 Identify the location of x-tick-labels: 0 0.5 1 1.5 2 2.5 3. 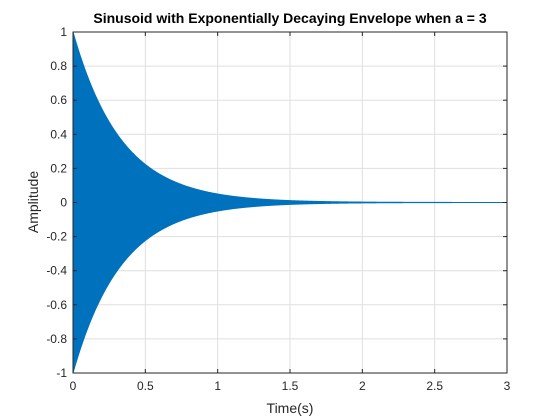
(290, 386).